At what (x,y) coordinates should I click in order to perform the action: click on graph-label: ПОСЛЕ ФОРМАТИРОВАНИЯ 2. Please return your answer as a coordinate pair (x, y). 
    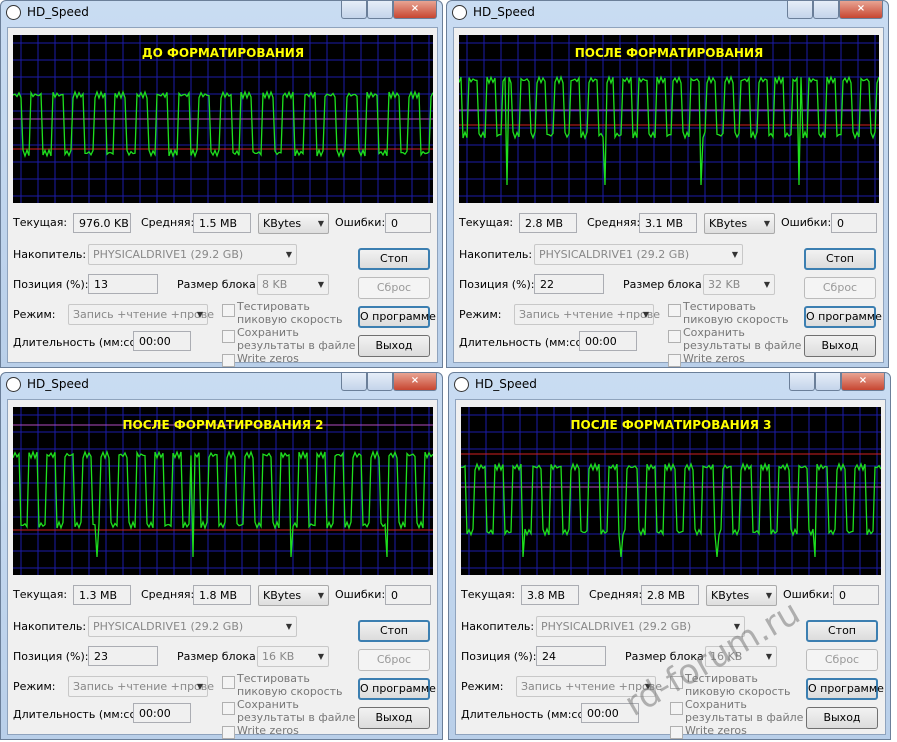
    Looking at the image, I should click on (222, 425).